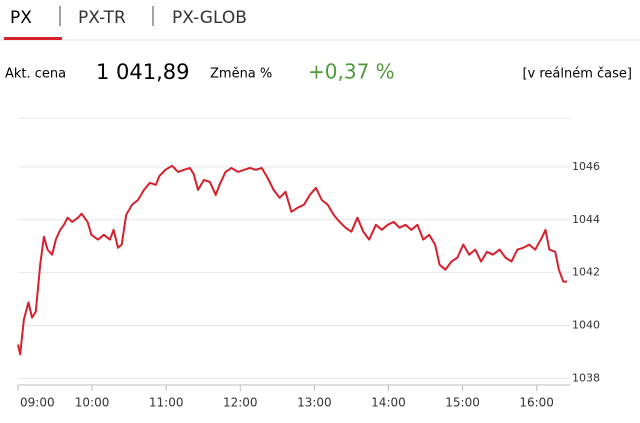 The height and width of the screenshot is (423, 640). What do you see at coordinates (37, 403) in the screenshot?
I see `x-tick-label: 09:00` at bounding box center [37, 403].